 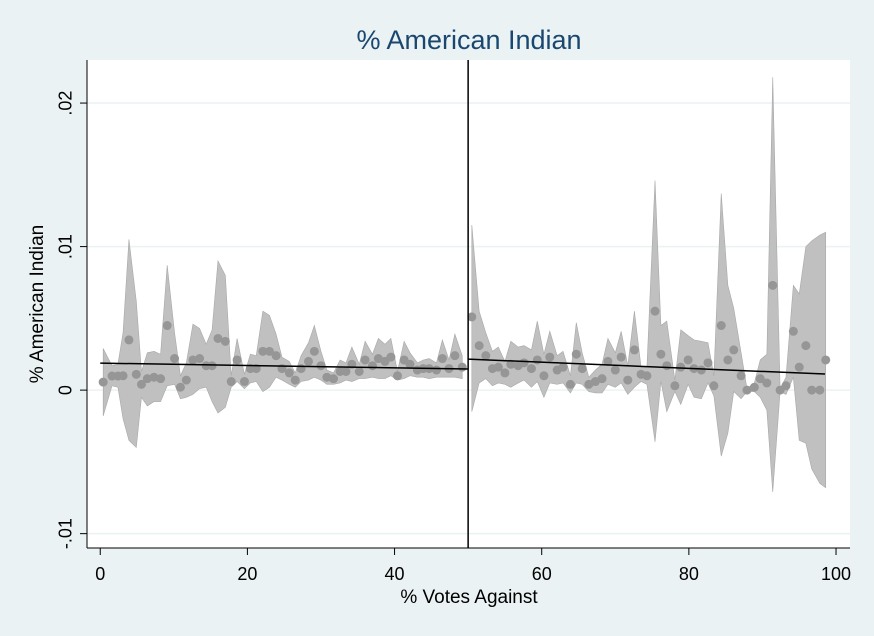 What do you see at coordinates (66, 533) in the screenshot?
I see `y-tick-label: -.01` at bounding box center [66, 533].